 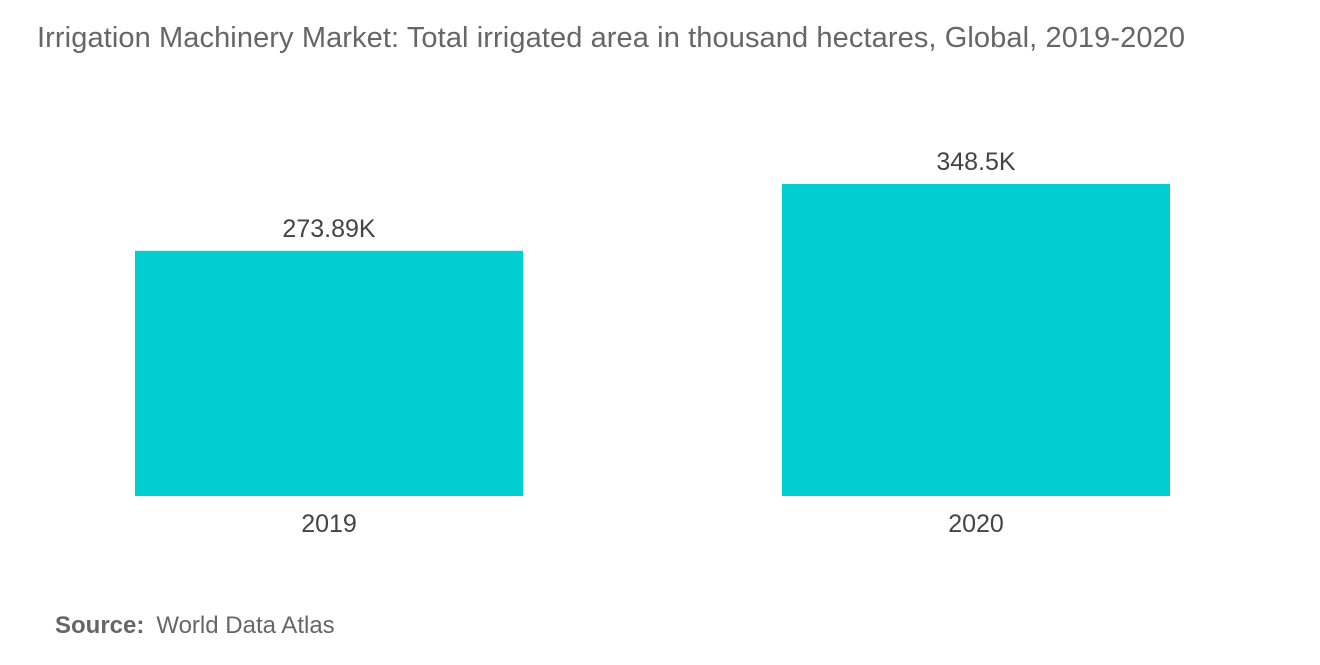 I want to click on data-labels-group: 273.89K 348.5K, so click(x=649, y=195).